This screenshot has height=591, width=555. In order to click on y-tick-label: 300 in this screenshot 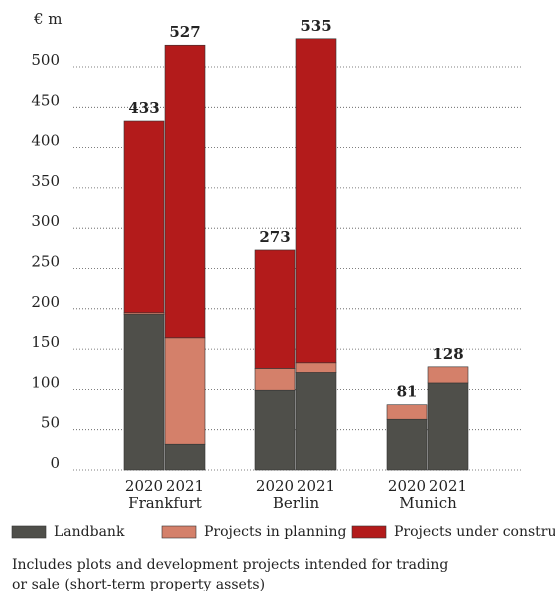, I will do `click(45, 221)`.